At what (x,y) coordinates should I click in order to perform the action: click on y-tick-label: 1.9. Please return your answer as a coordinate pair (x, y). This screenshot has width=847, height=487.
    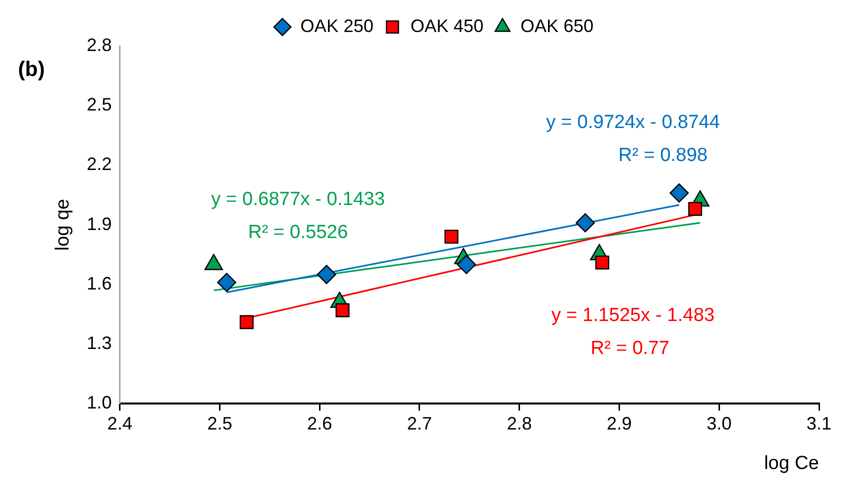
    Looking at the image, I should click on (99, 224).